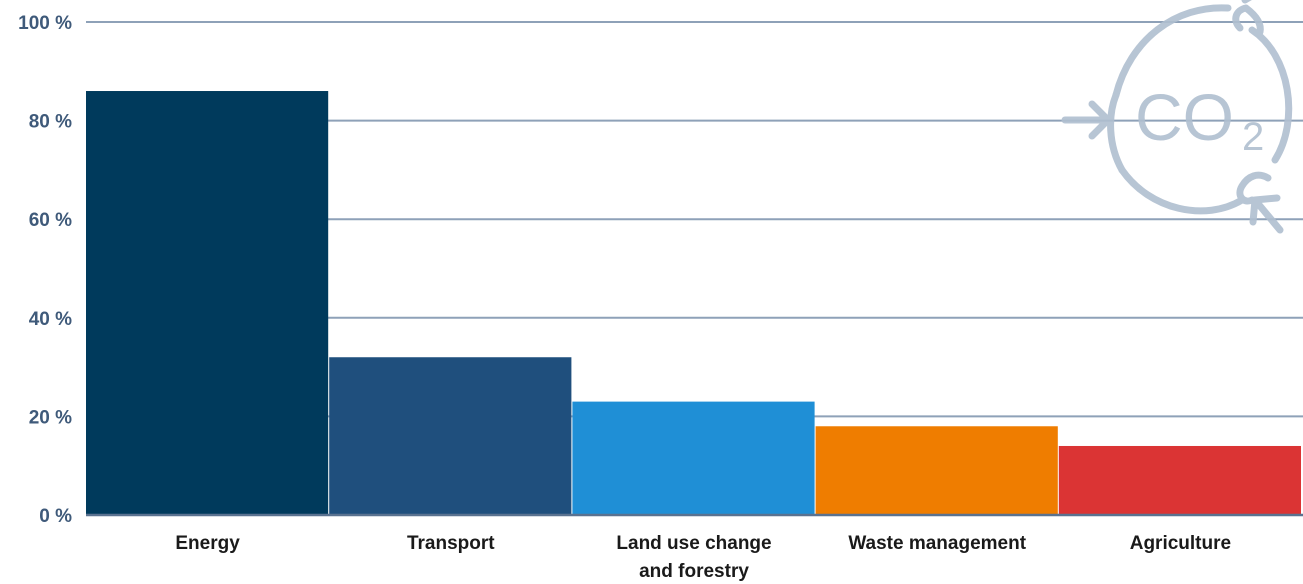 Image resolution: width=1303 pixels, height=584 pixels. What do you see at coordinates (207, 543) in the screenshot?
I see `x-category-label: Energy` at bounding box center [207, 543].